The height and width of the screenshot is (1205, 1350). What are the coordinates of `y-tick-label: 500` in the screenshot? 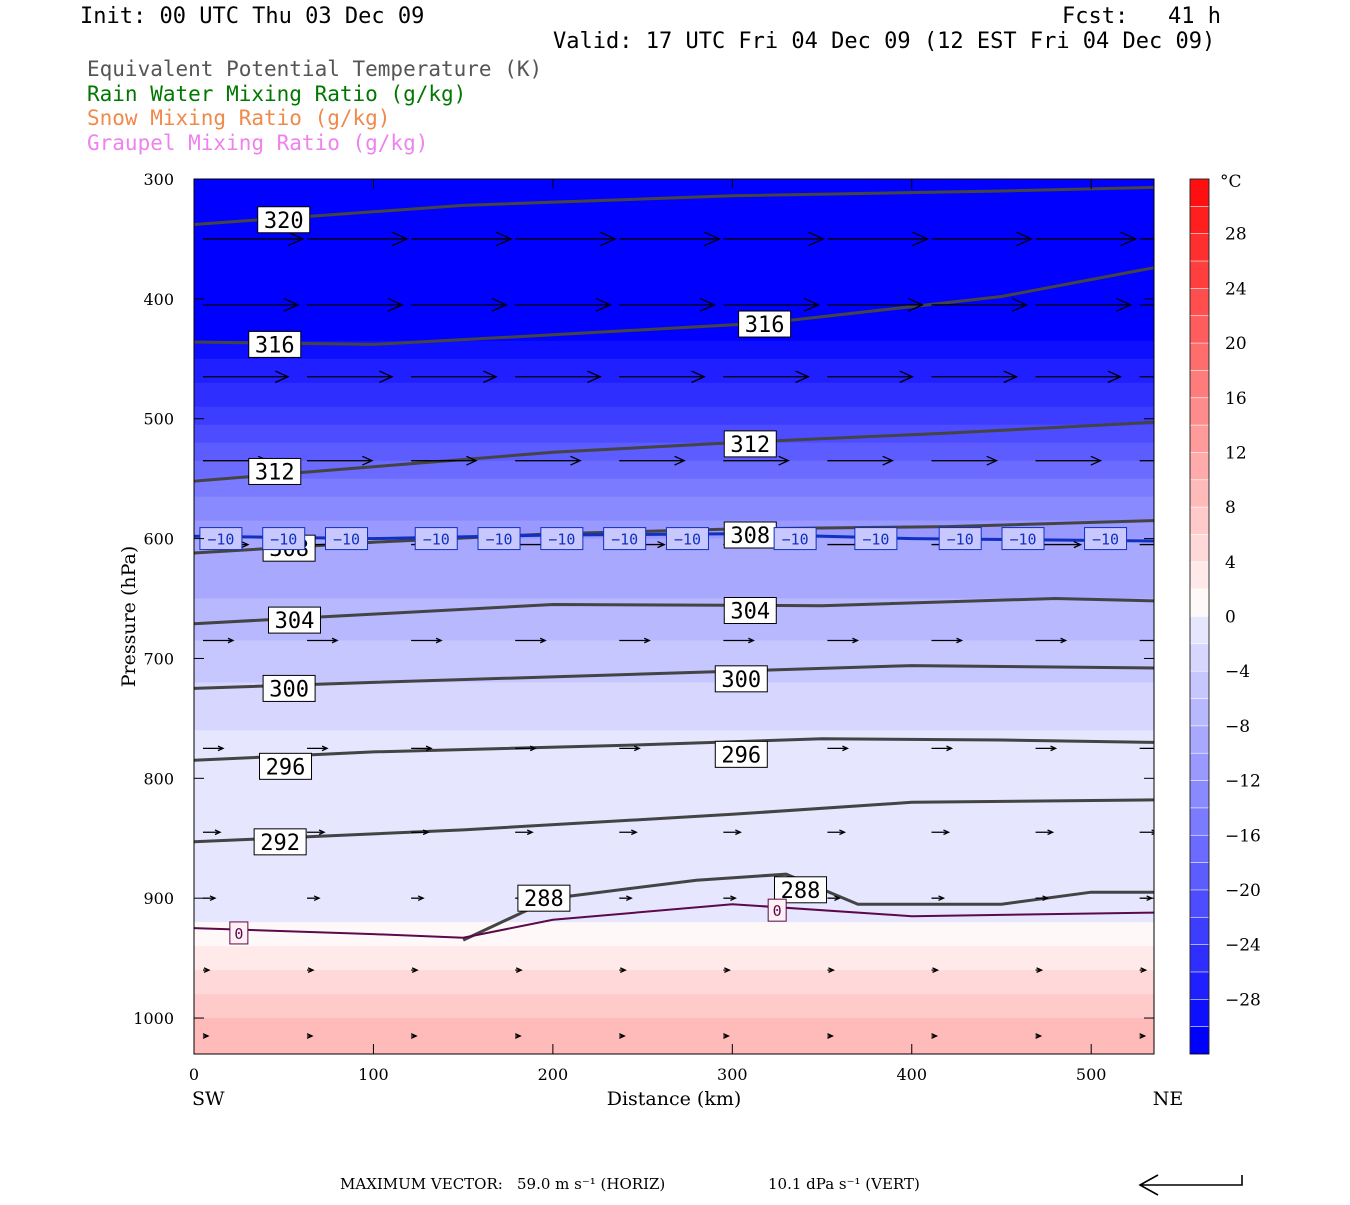 It's located at (158, 419).